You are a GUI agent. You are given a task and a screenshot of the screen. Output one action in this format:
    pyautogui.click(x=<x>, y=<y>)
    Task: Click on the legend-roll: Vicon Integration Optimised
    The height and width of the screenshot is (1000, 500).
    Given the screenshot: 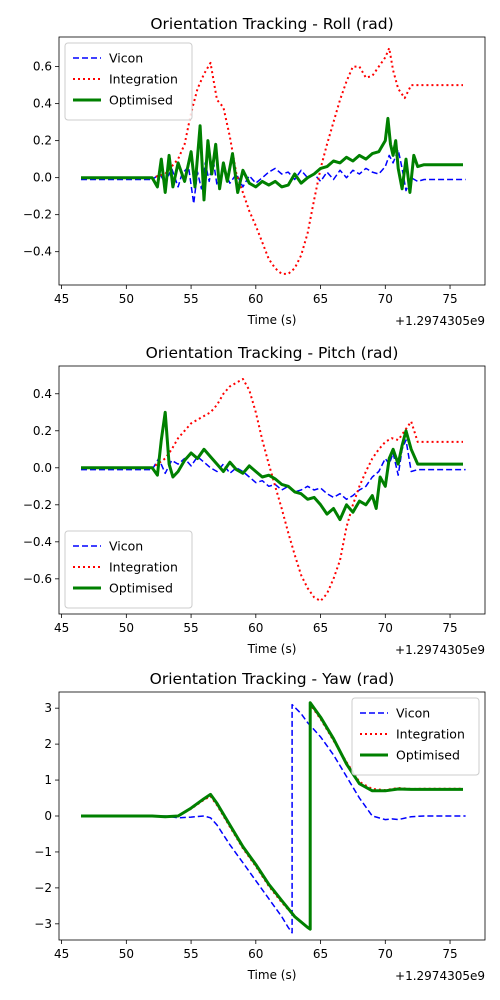 What is the action you would take?
    pyautogui.click(x=128, y=81)
    